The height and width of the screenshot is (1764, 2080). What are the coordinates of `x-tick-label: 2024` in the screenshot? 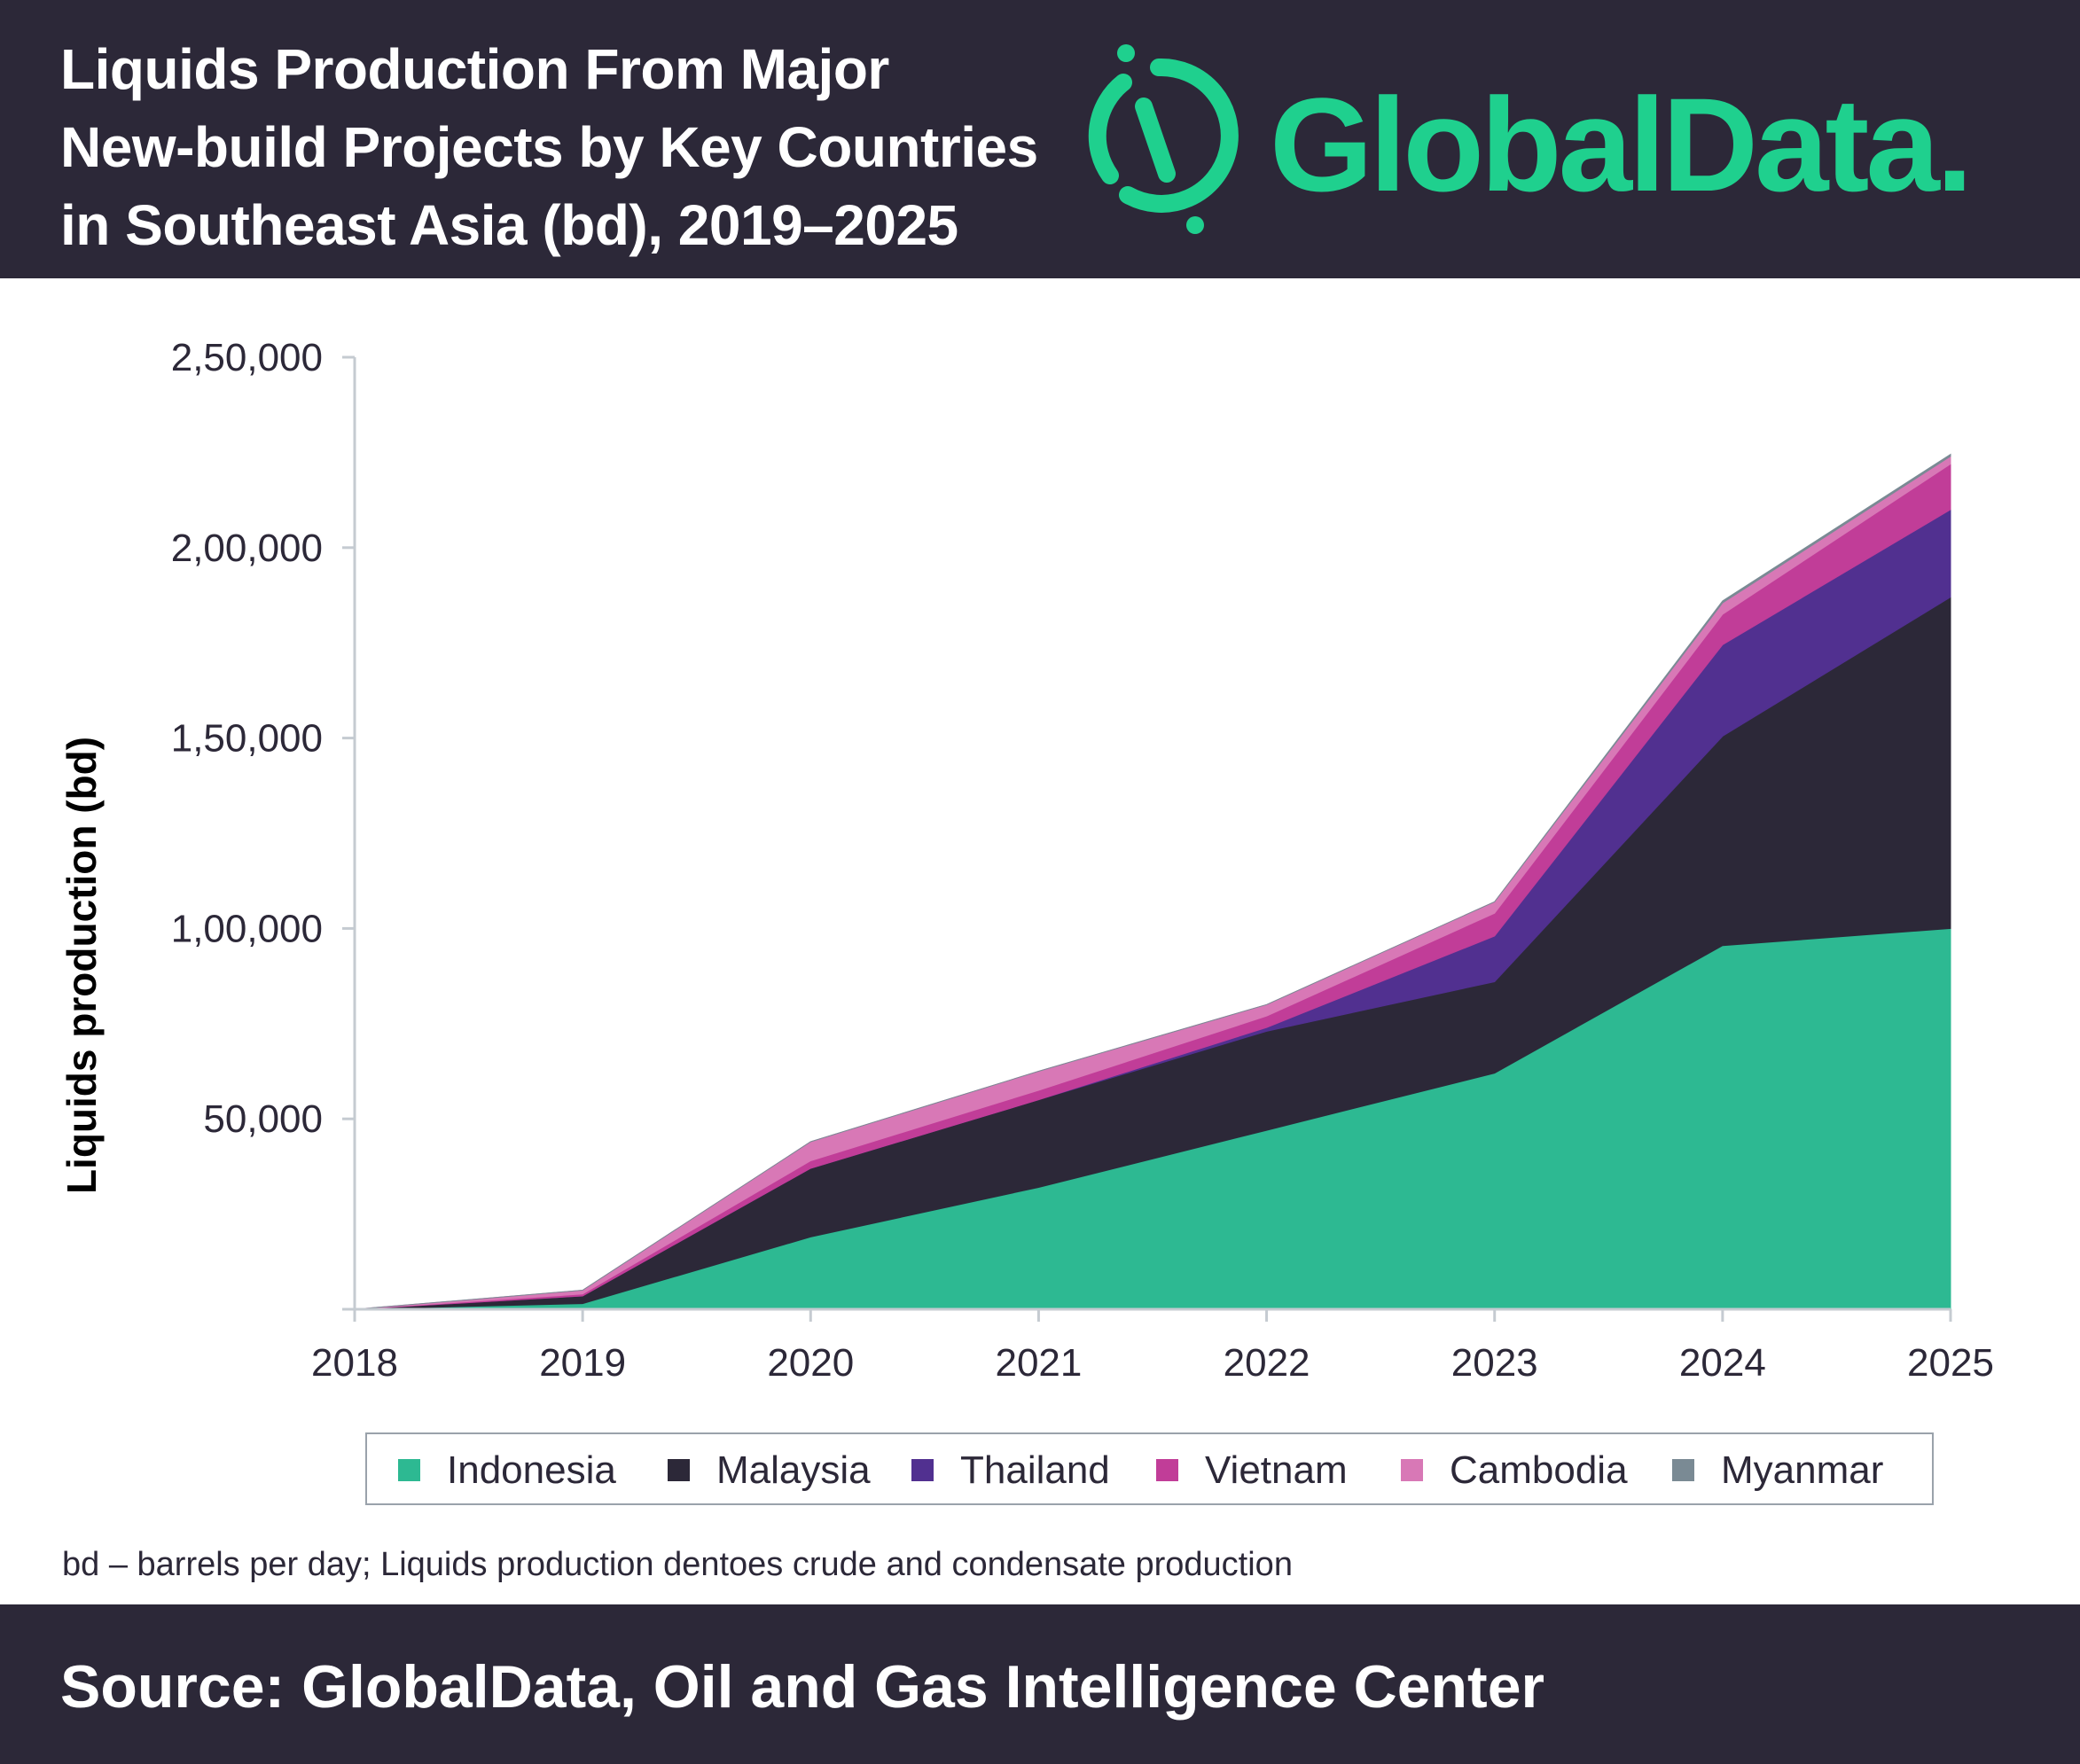 It's located at (1722, 1363).